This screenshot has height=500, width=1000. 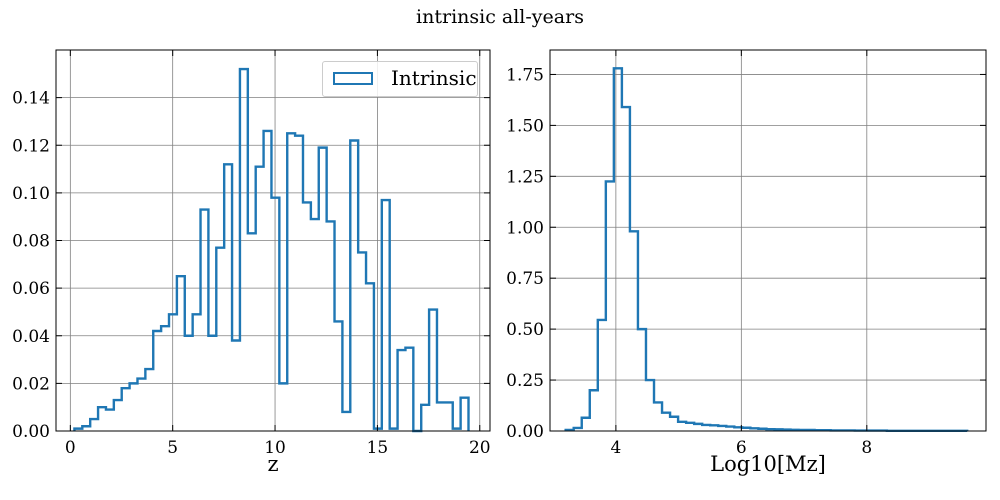 I want to click on y-tick-label: 0.14, so click(x=31, y=99).